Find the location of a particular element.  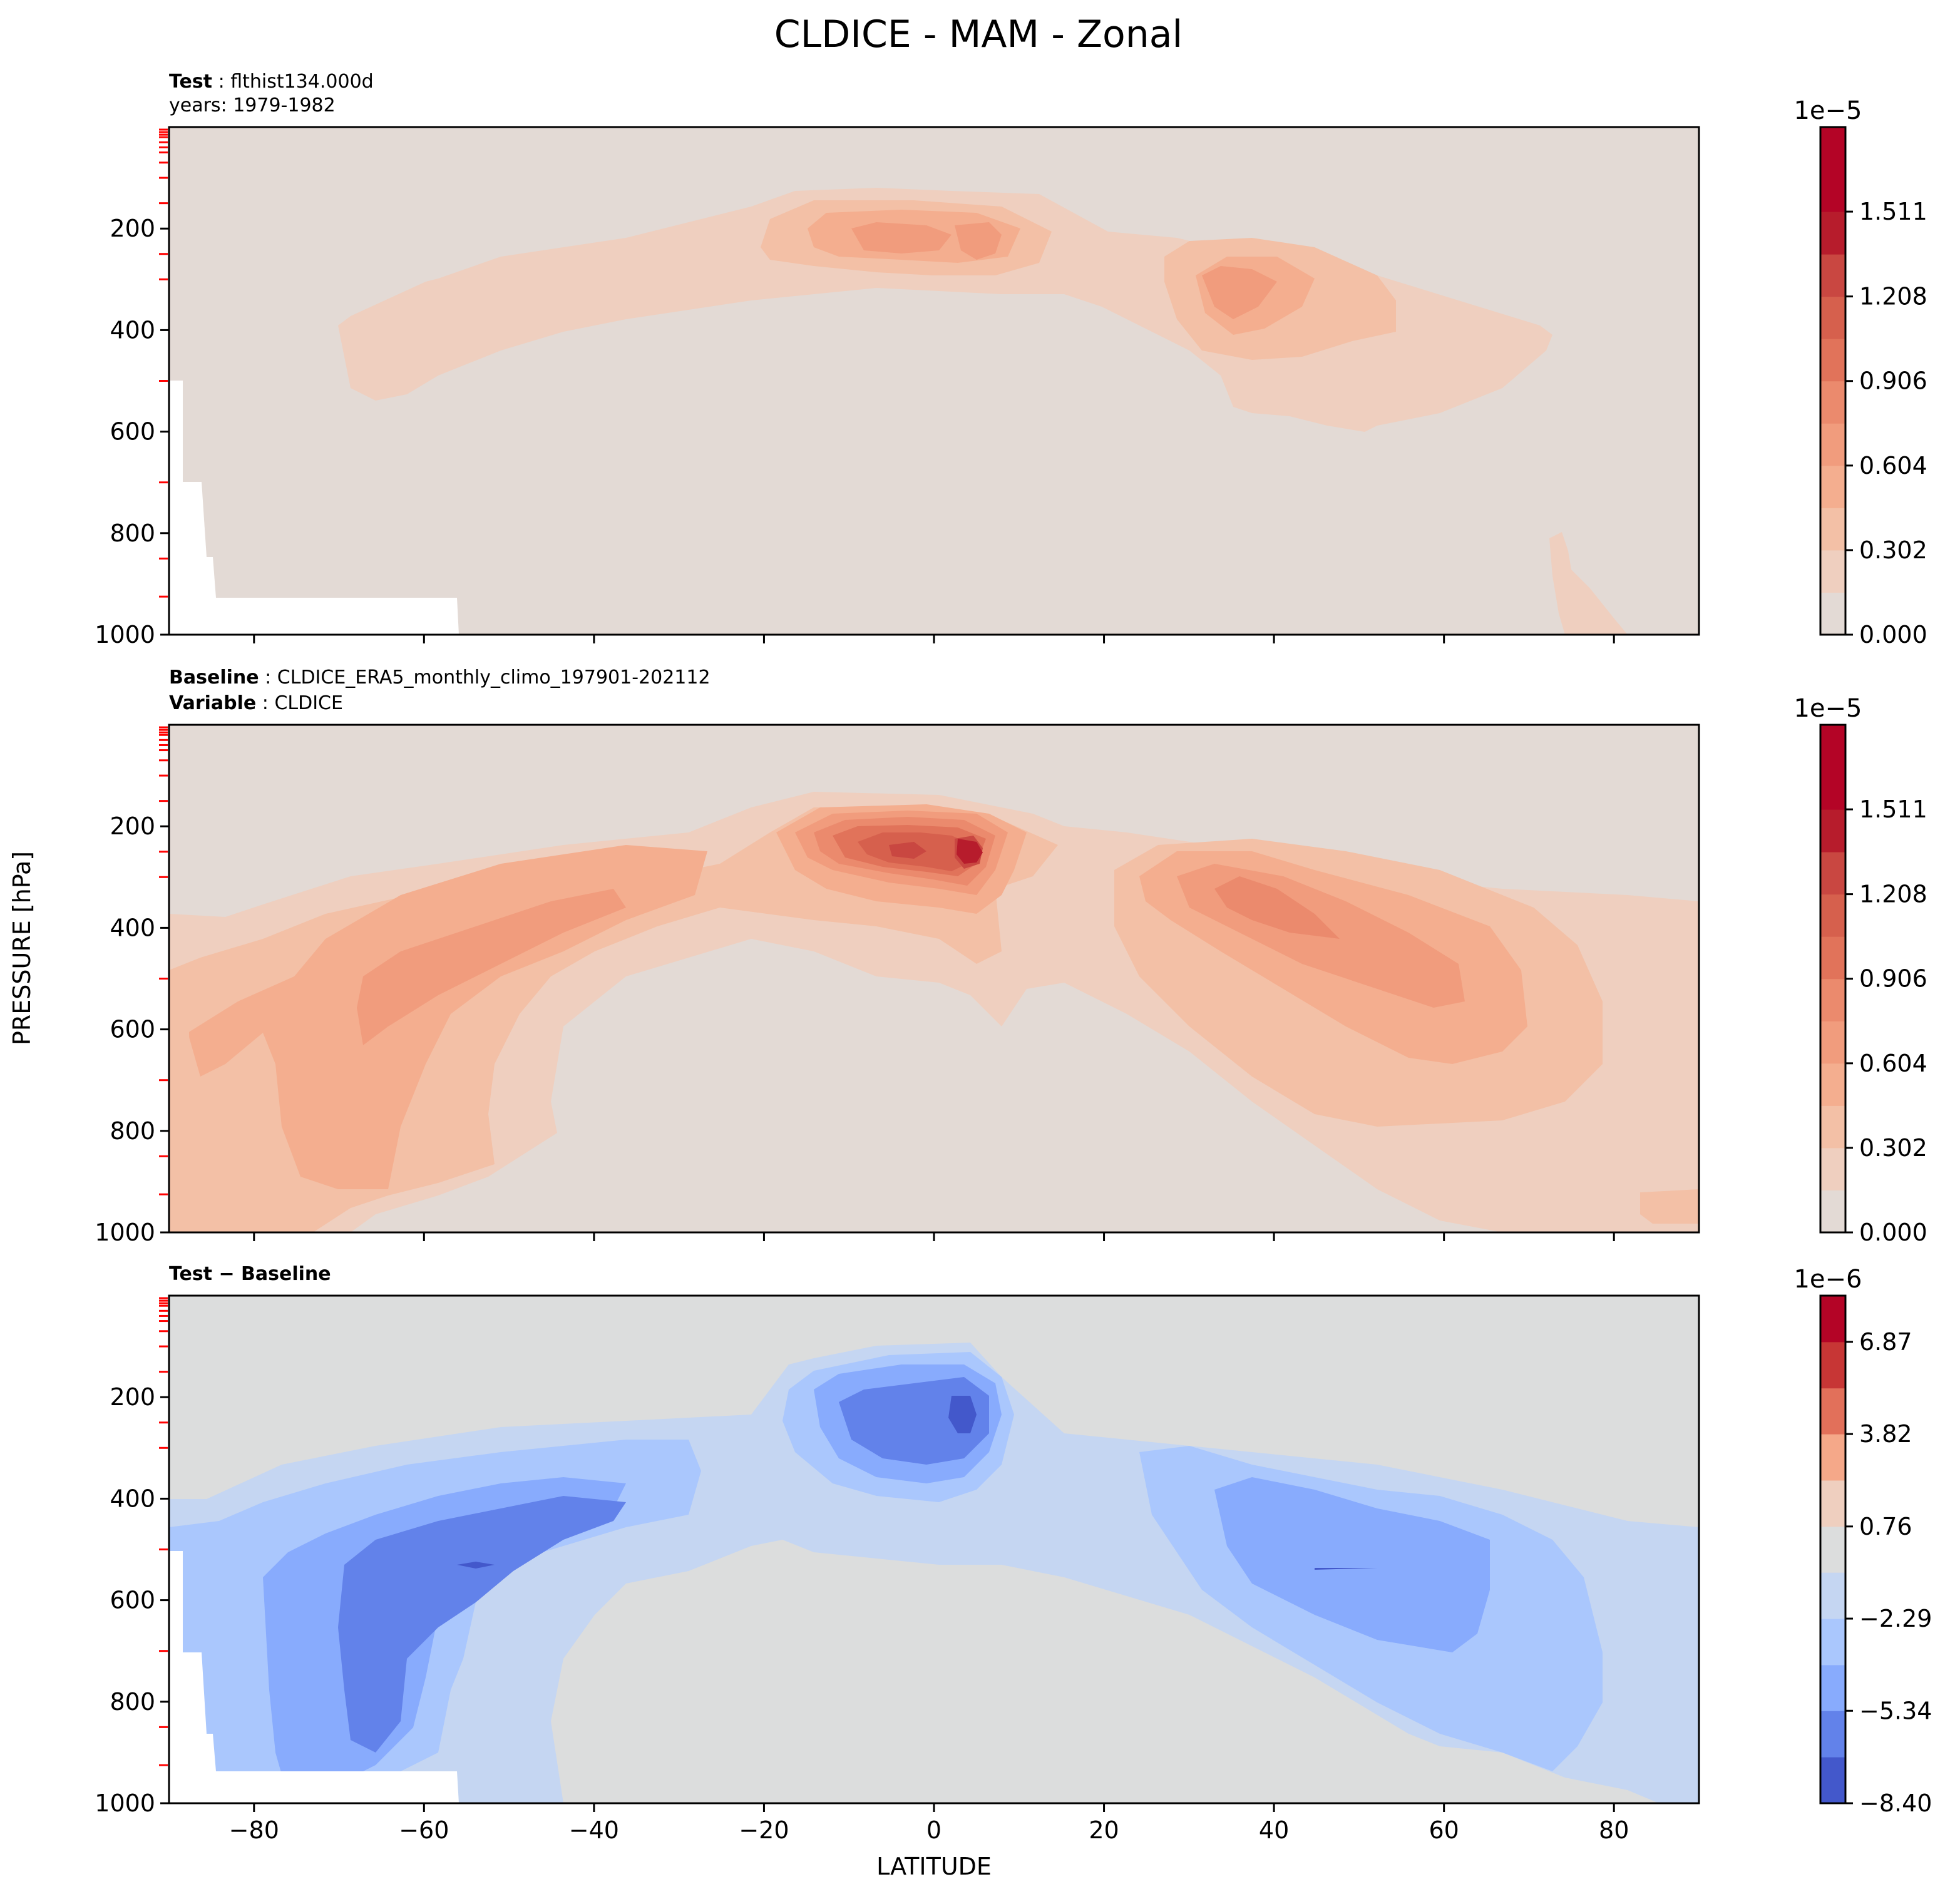

panel-baseline-y-ticks-label-1000: 1000 is located at coordinates (125, 1232).